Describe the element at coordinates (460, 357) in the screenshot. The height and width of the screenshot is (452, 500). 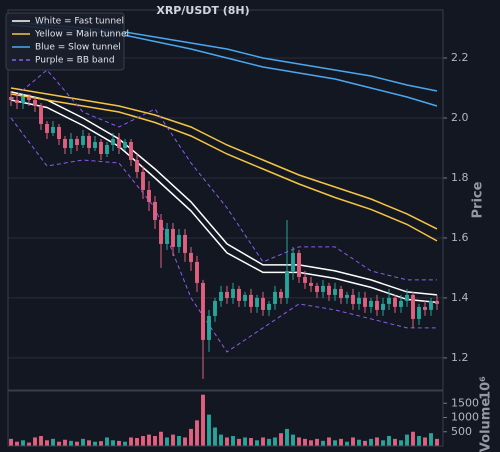
I see `y-tick-label: 1.2` at that location.